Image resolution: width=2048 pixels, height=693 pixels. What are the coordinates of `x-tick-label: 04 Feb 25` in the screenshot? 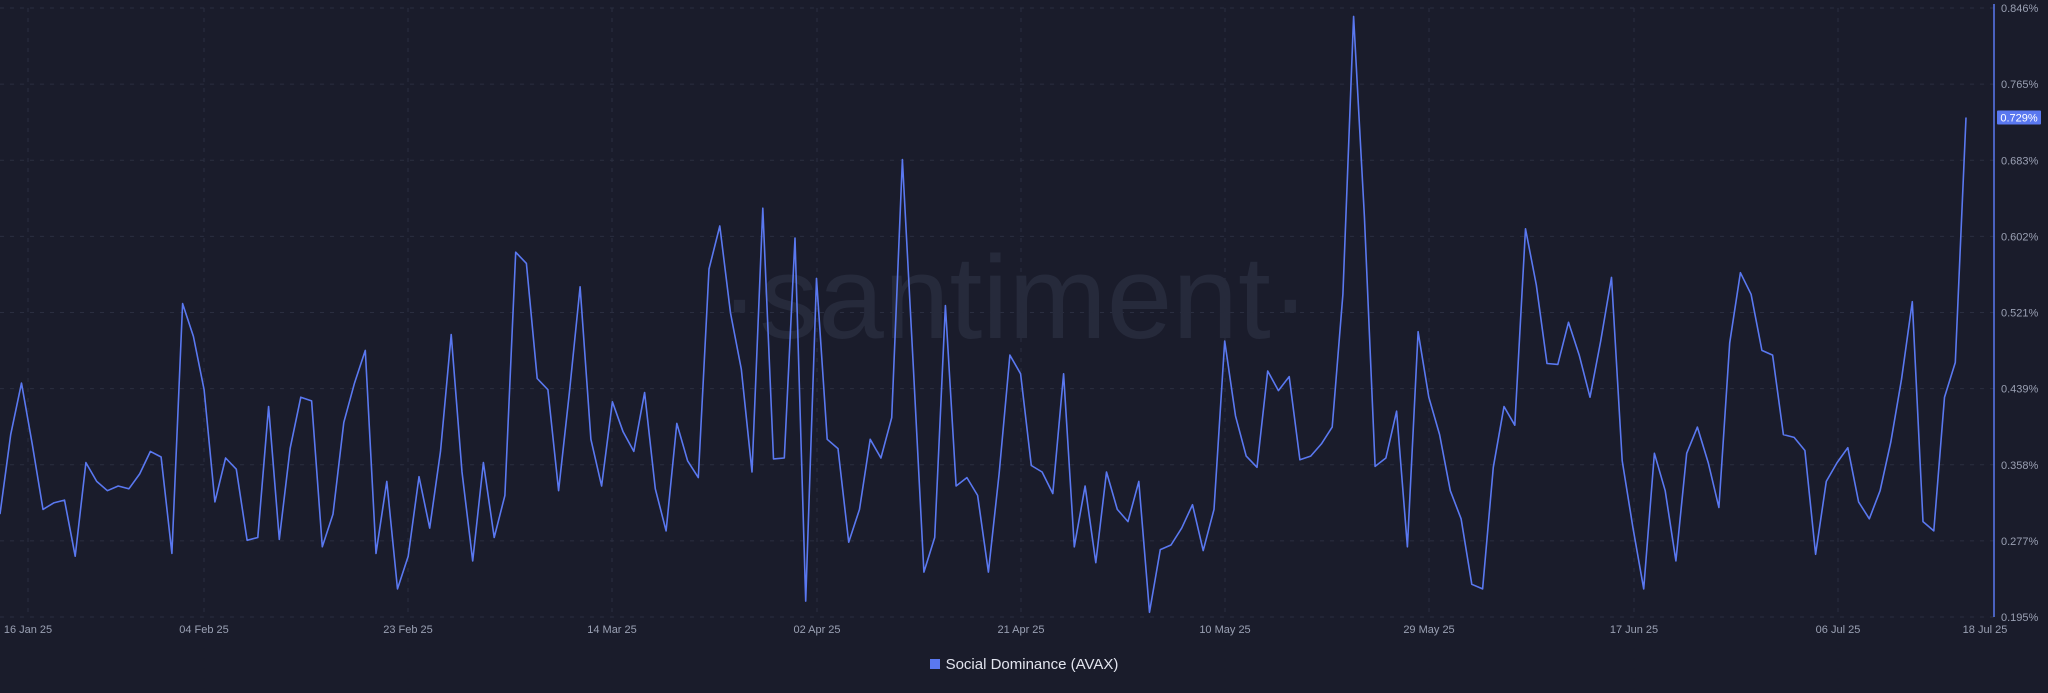 It's located at (204, 630).